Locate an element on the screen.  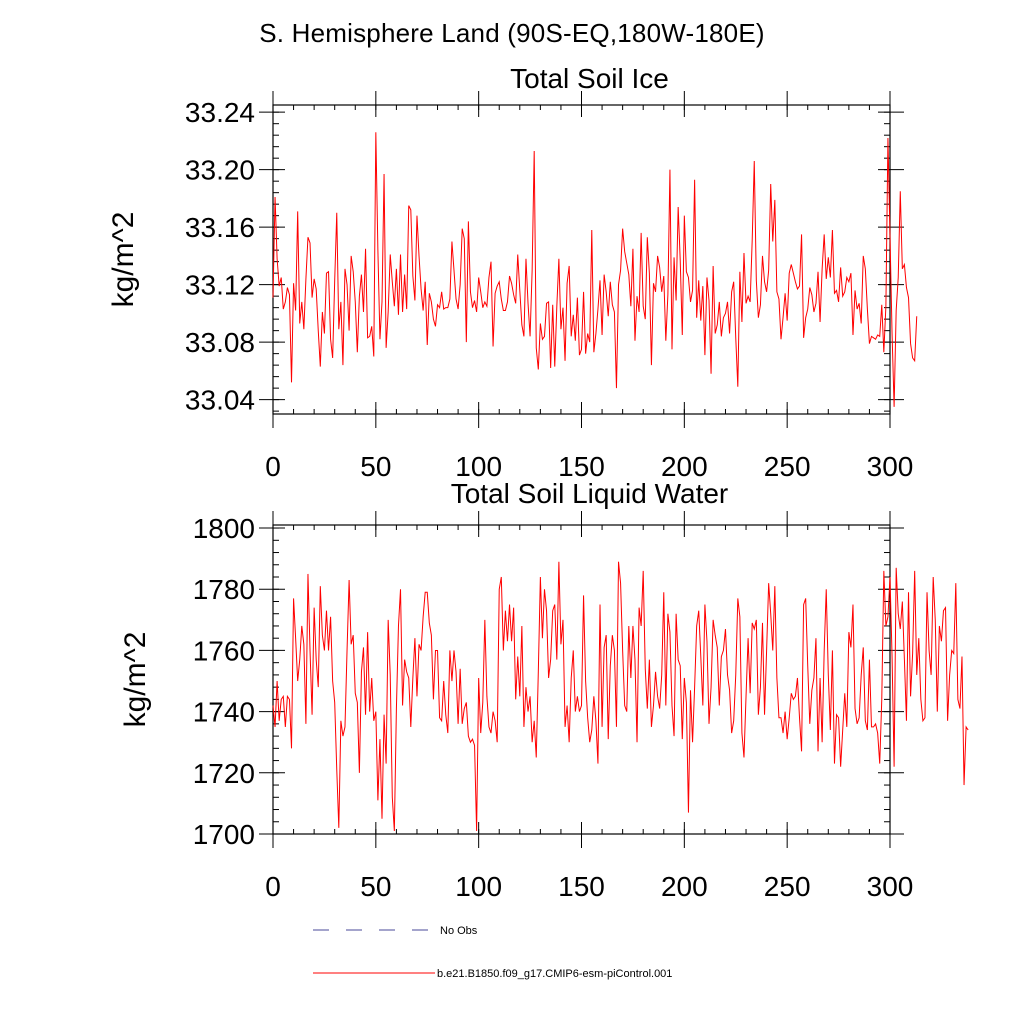
y-tick-label: 33.08 is located at coordinates (220, 342).